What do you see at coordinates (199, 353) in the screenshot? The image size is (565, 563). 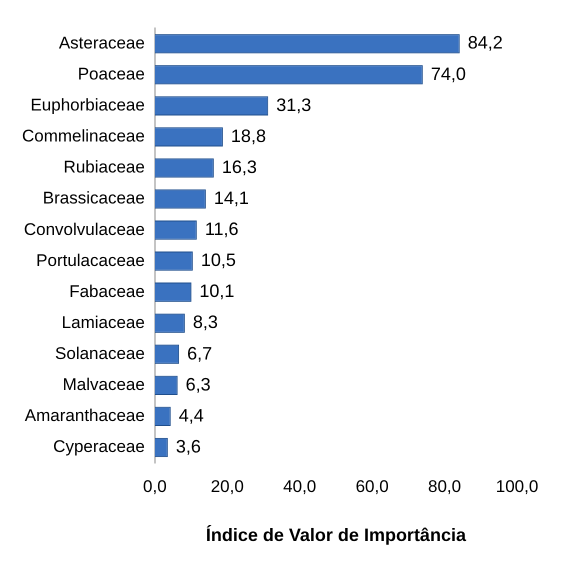 I see `data-label: 6,7` at bounding box center [199, 353].